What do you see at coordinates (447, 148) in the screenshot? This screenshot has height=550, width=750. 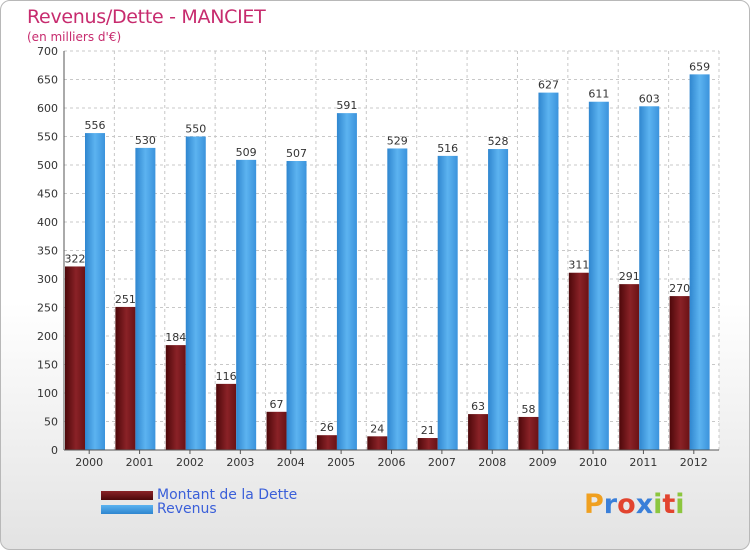 I see `data-label-revenus: 516` at bounding box center [447, 148].